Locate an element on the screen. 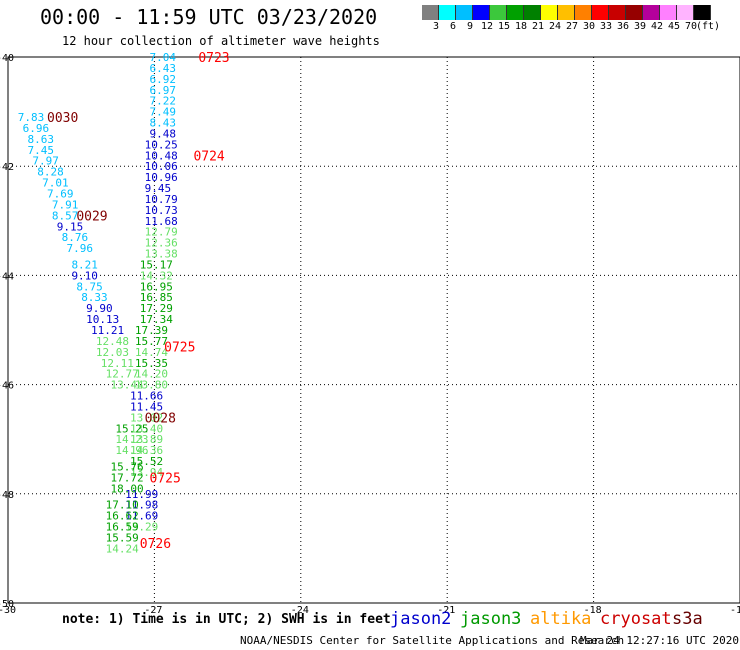  legend-label: (ft) is located at coordinates (708, 26).